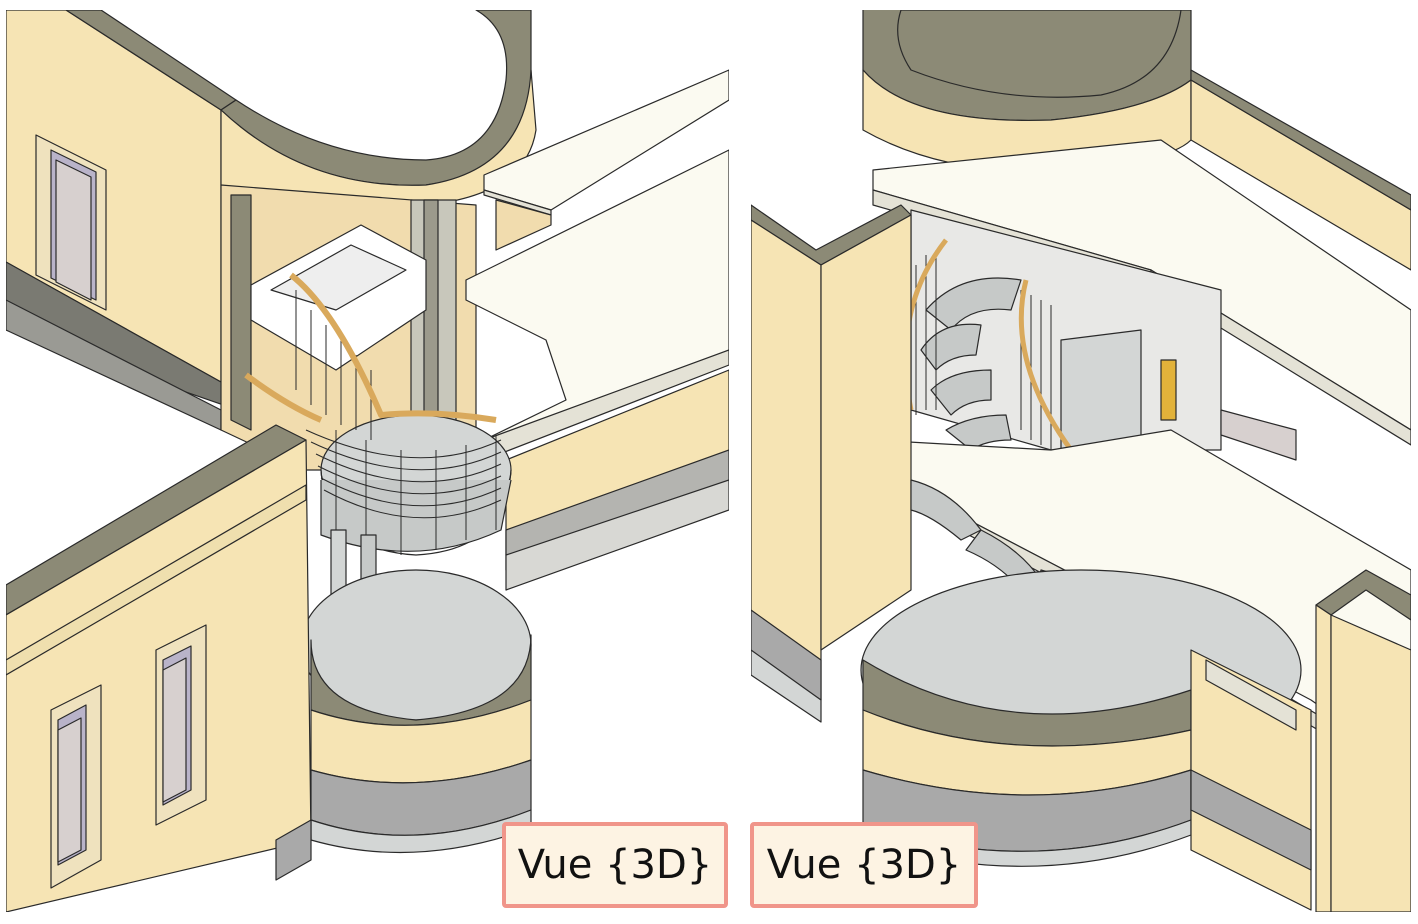 This screenshot has height=924, width=1418. I want to click on left-stair-railing, so click(398, 422).